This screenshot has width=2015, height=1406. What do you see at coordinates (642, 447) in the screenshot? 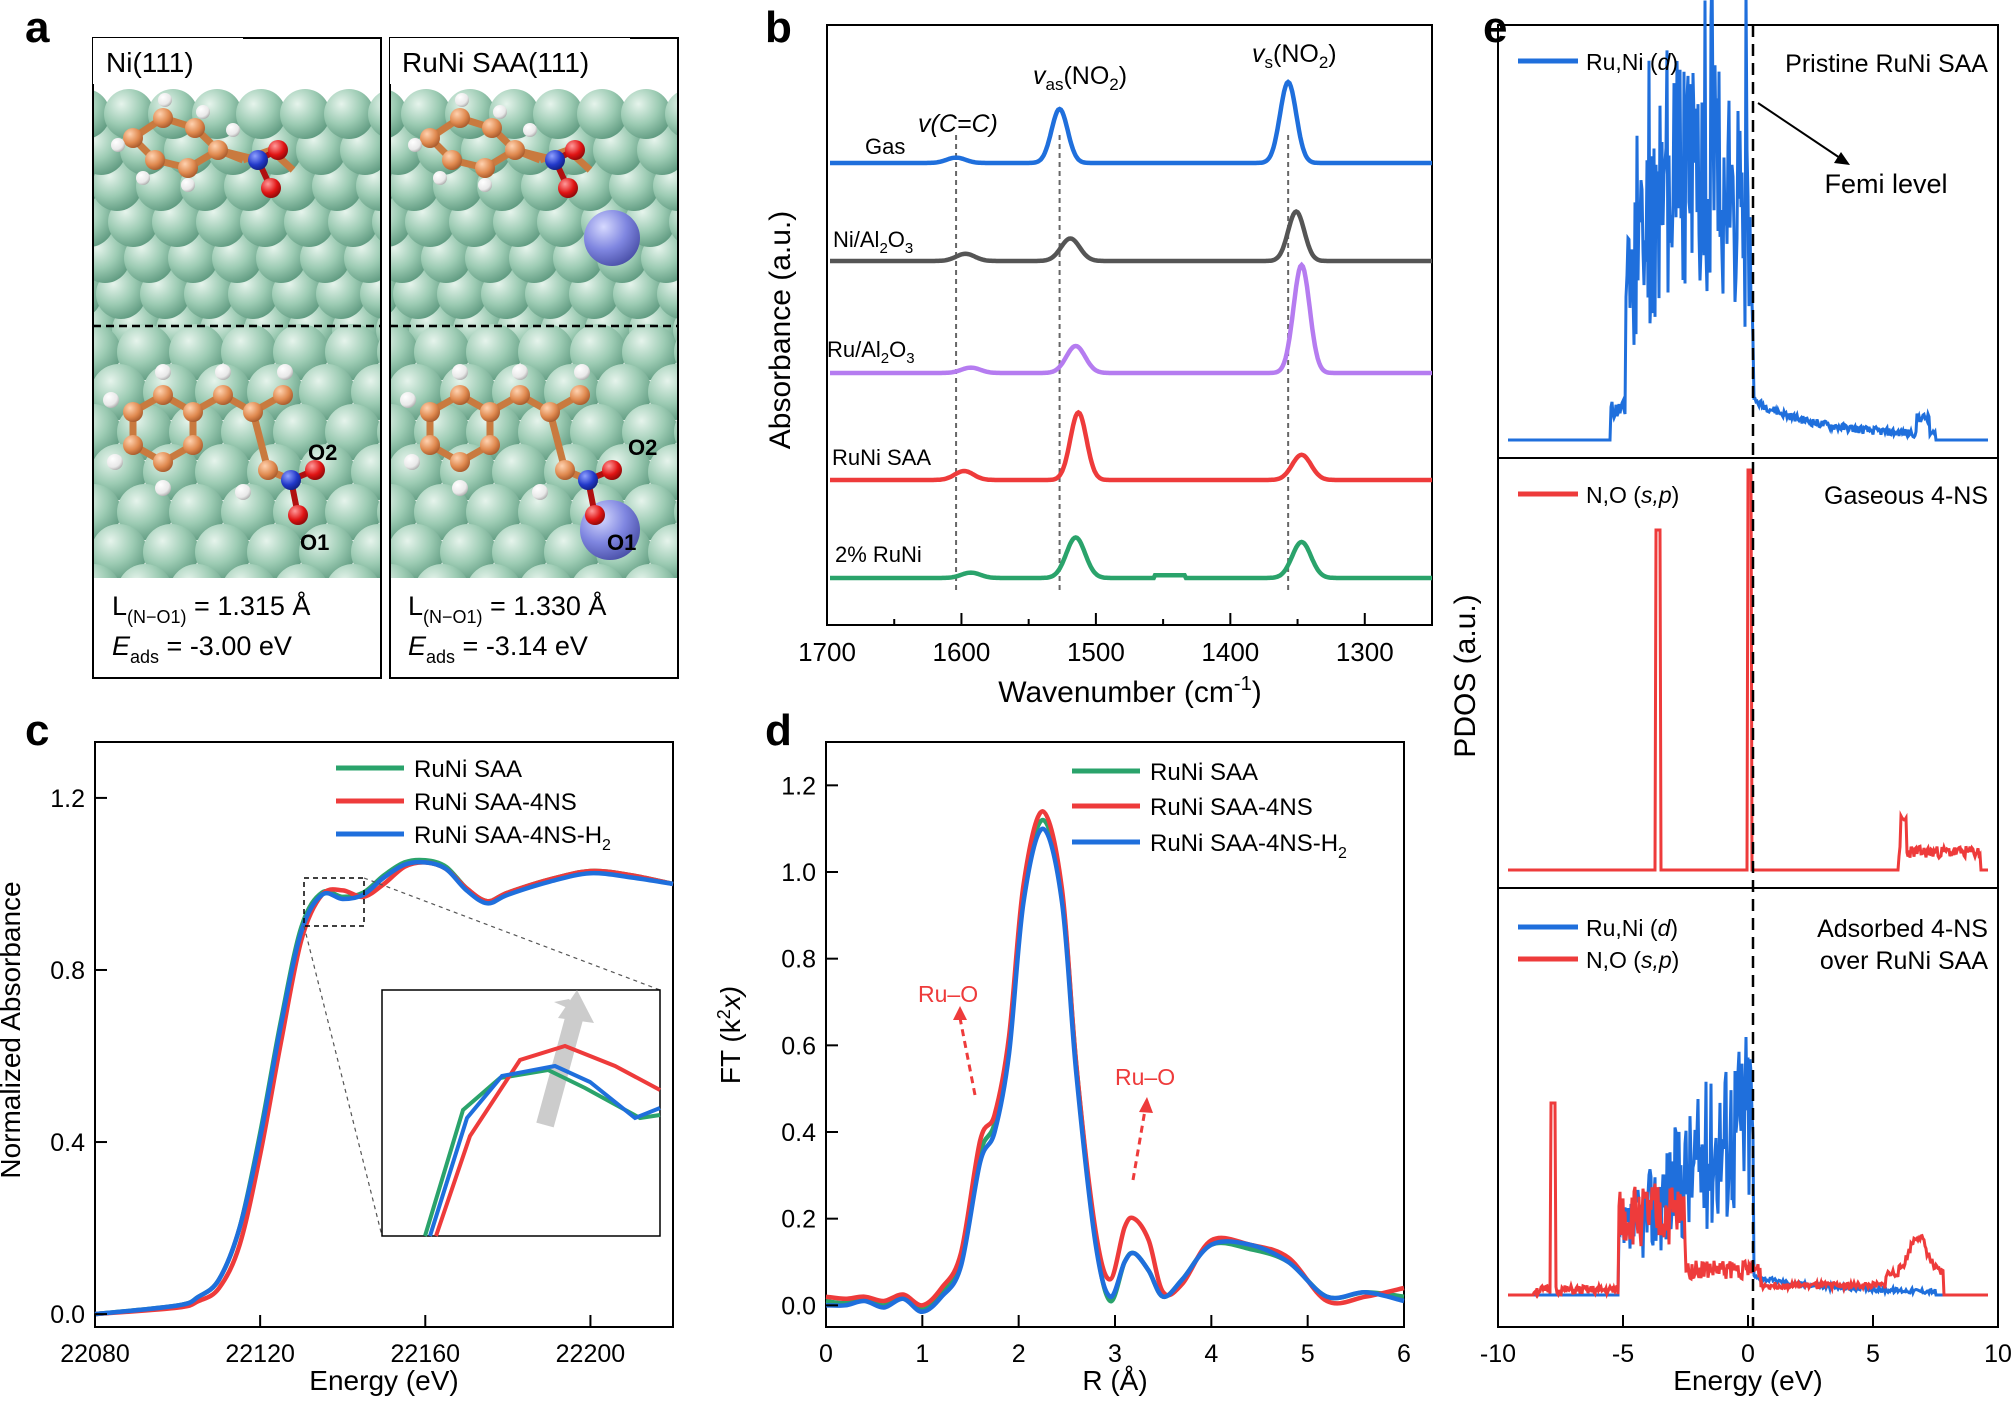
I see `runi-o2-label: O2` at bounding box center [642, 447].